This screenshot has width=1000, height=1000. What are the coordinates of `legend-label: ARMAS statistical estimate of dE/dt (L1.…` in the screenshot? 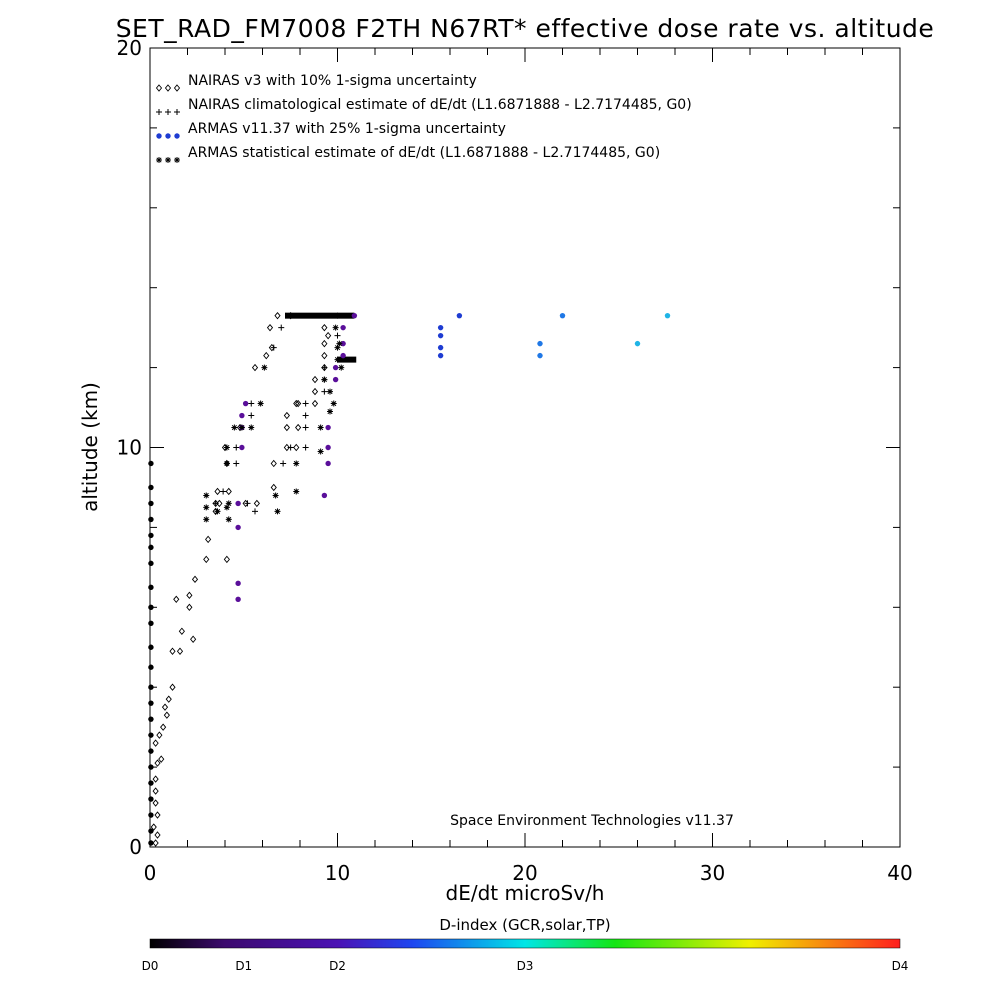 It's located at (424, 153).